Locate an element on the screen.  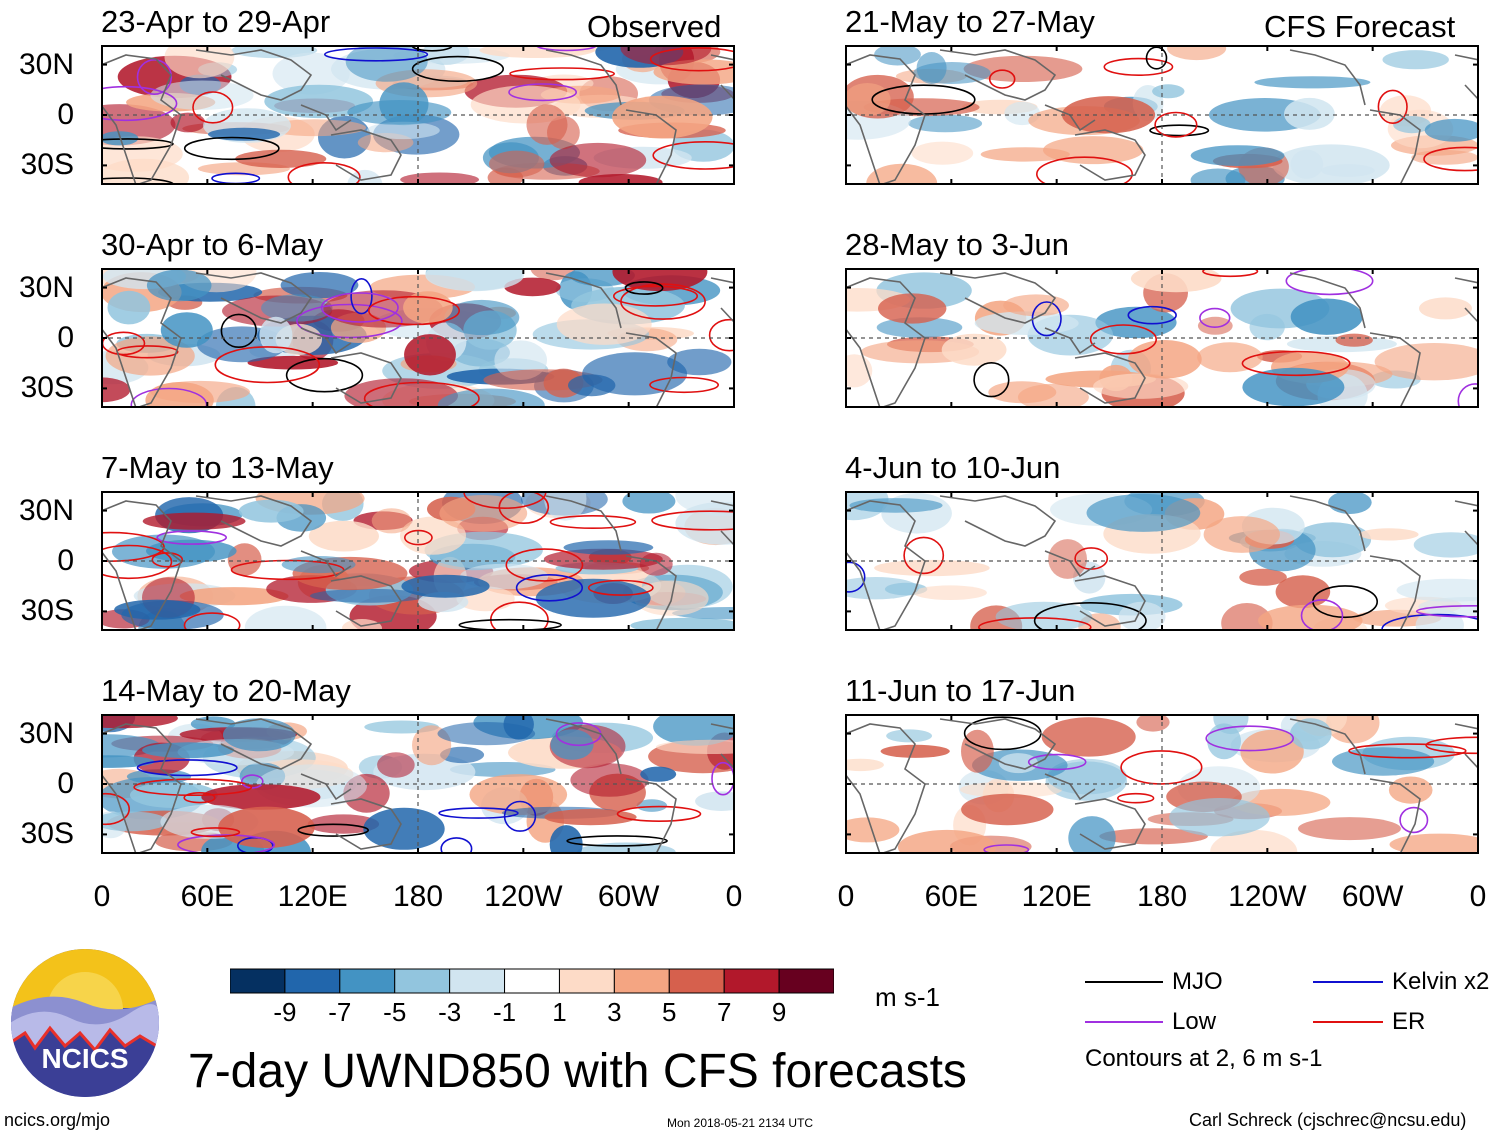
legend-label-kelvin: Kelvin x2 is located at coordinates (1441, 981).